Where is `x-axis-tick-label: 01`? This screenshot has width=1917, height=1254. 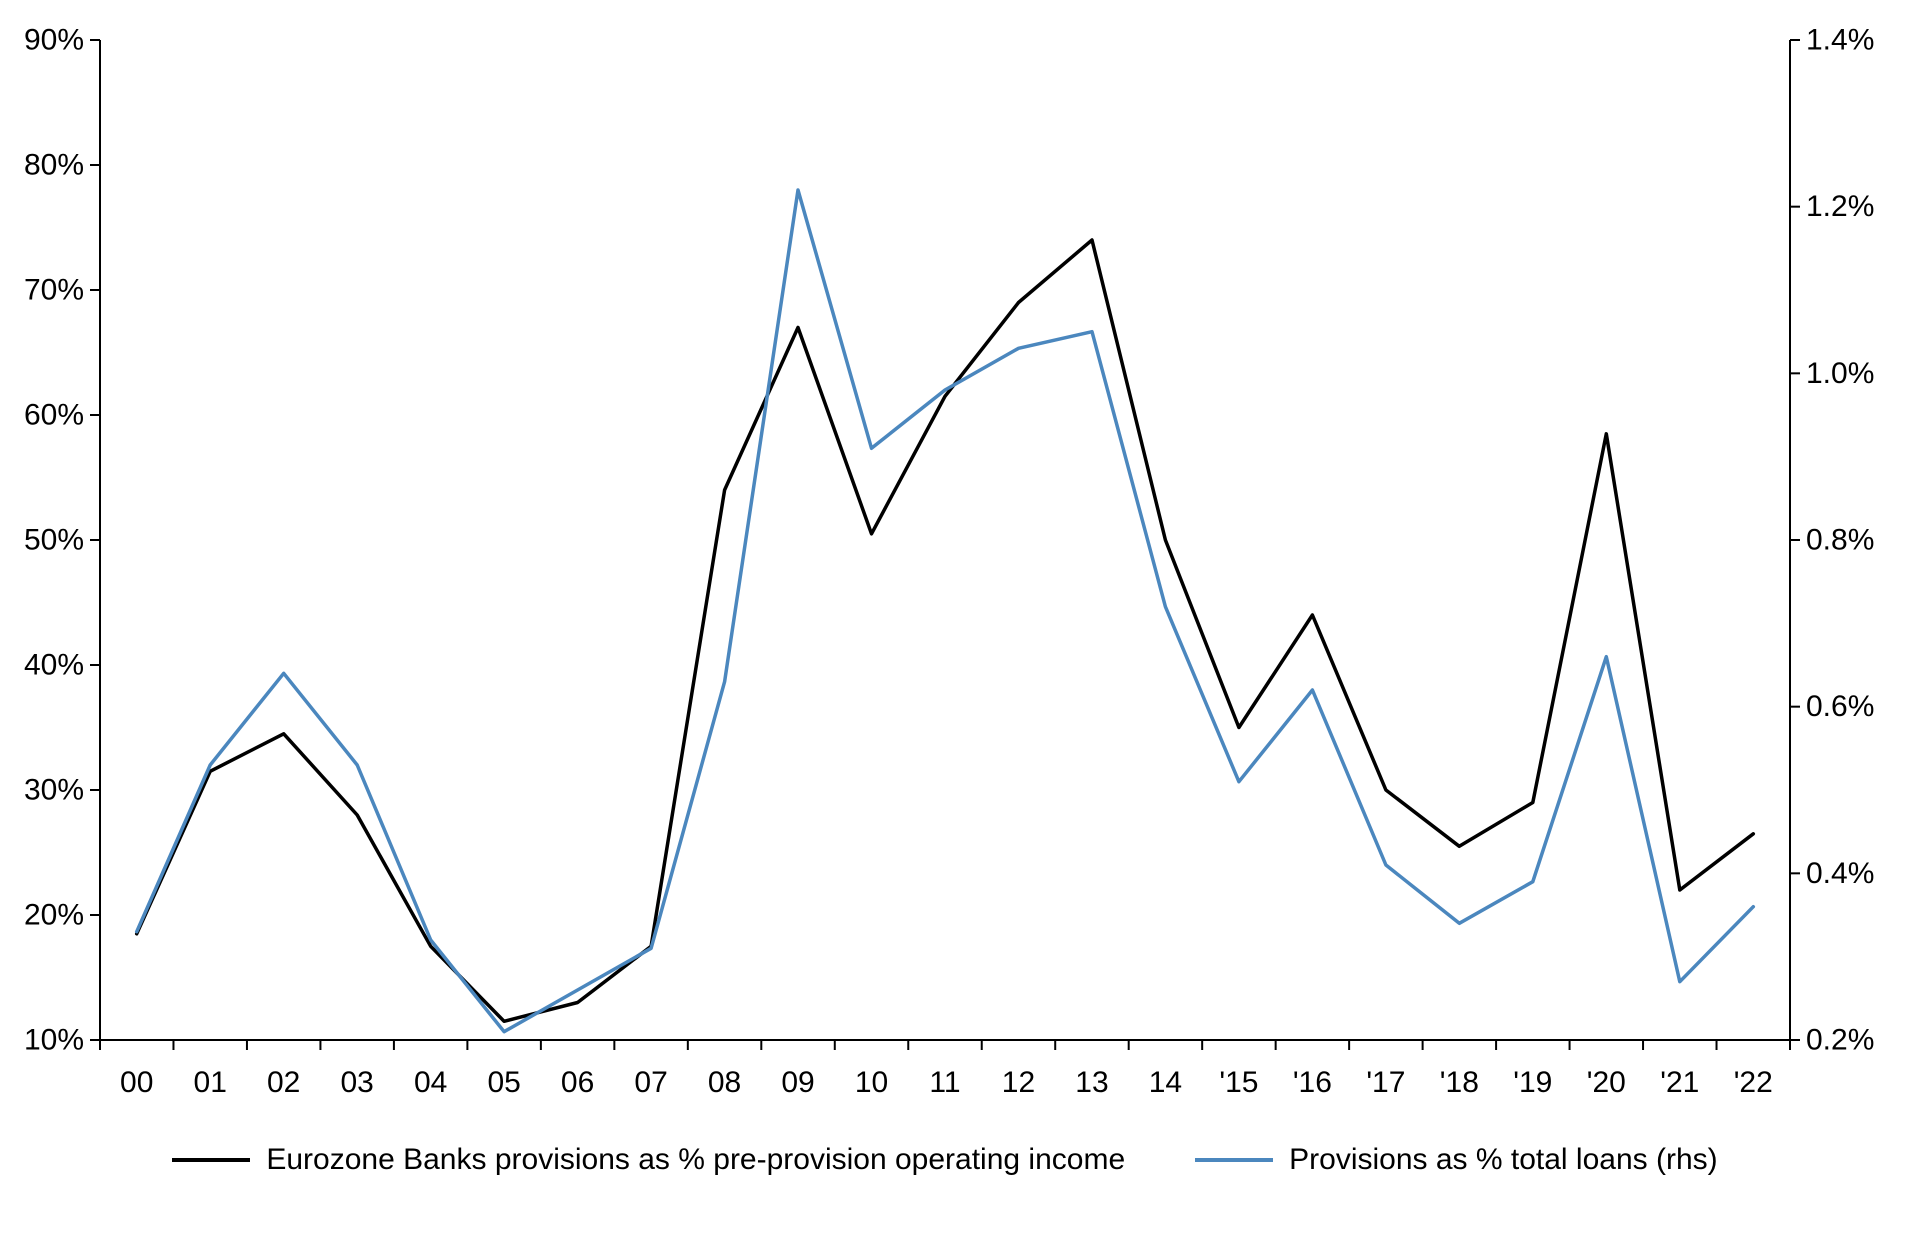
x-axis-tick-label: 01 is located at coordinates (210, 1082).